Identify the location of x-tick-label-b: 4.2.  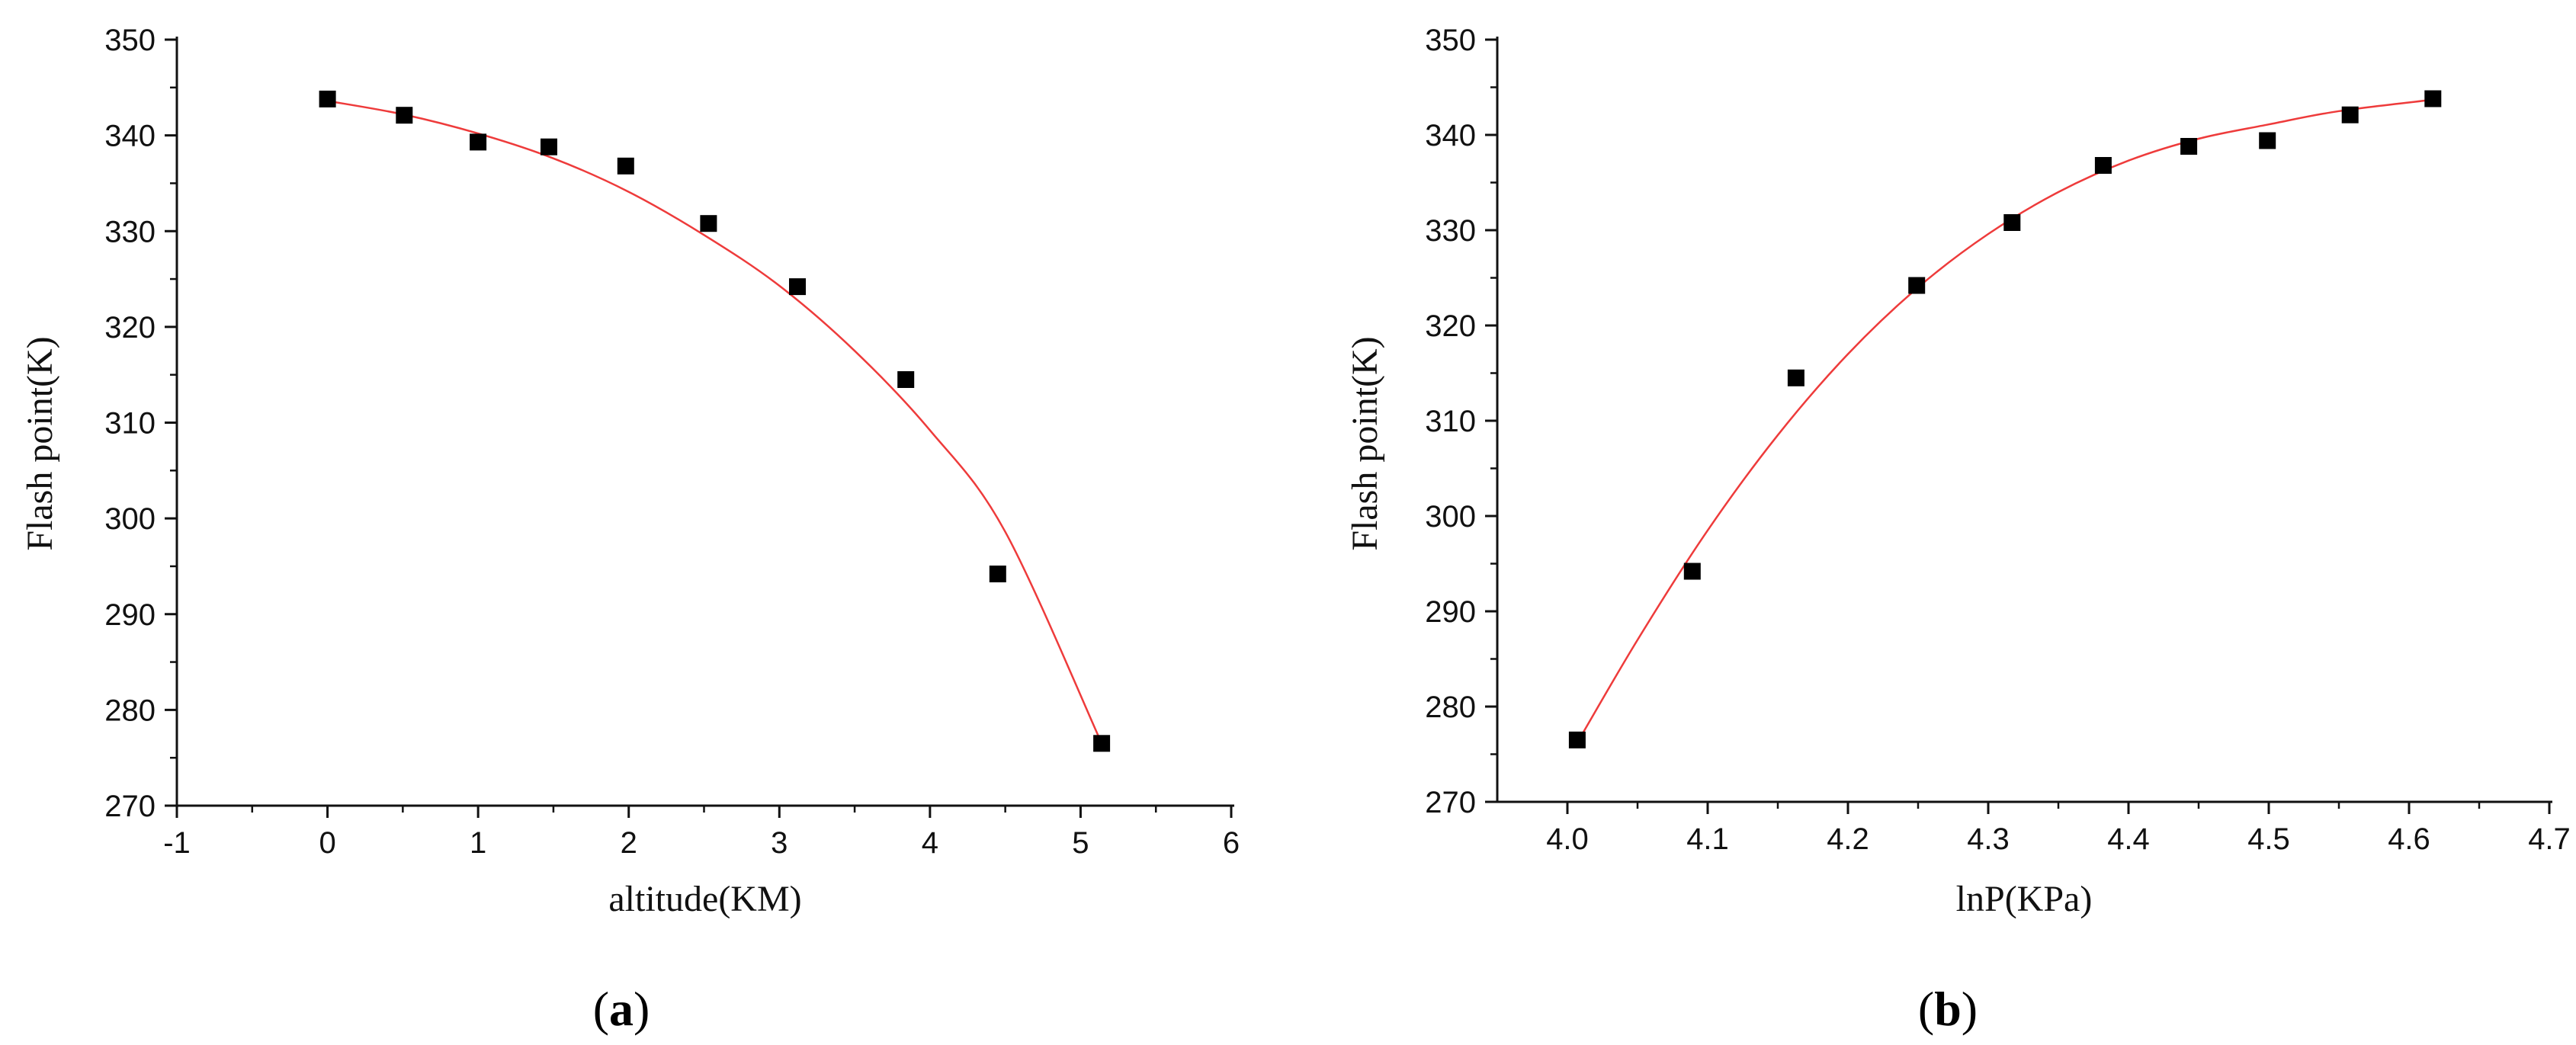
(1848, 839).